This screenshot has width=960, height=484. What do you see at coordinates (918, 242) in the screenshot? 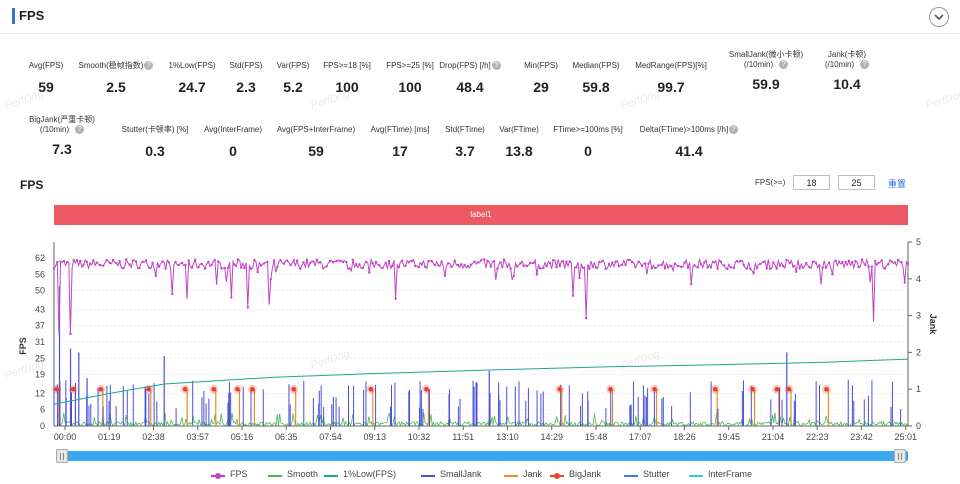
I see `y2-tick-label: 5` at bounding box center [918, 242].